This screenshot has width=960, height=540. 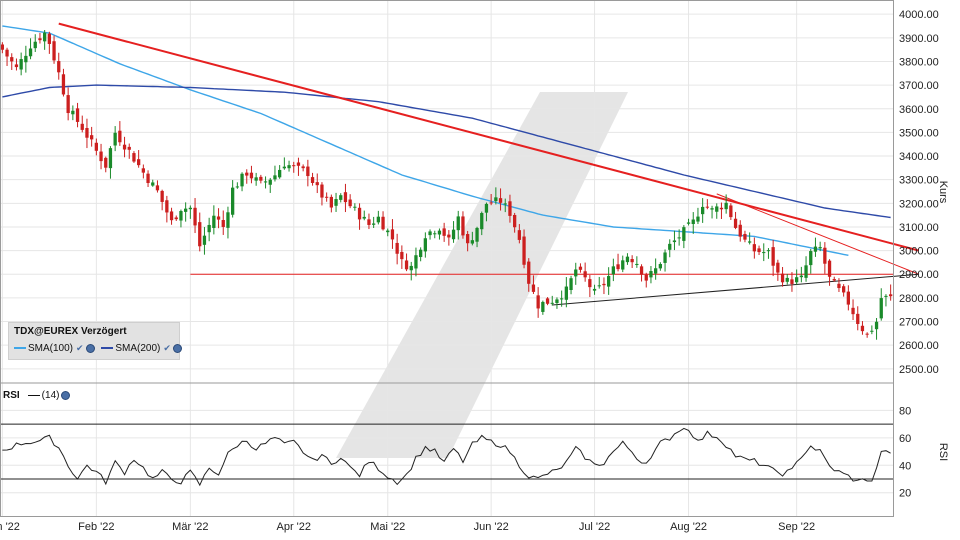 I want to click on x-tick-label: Mär '22, so click(x=190, y=527).